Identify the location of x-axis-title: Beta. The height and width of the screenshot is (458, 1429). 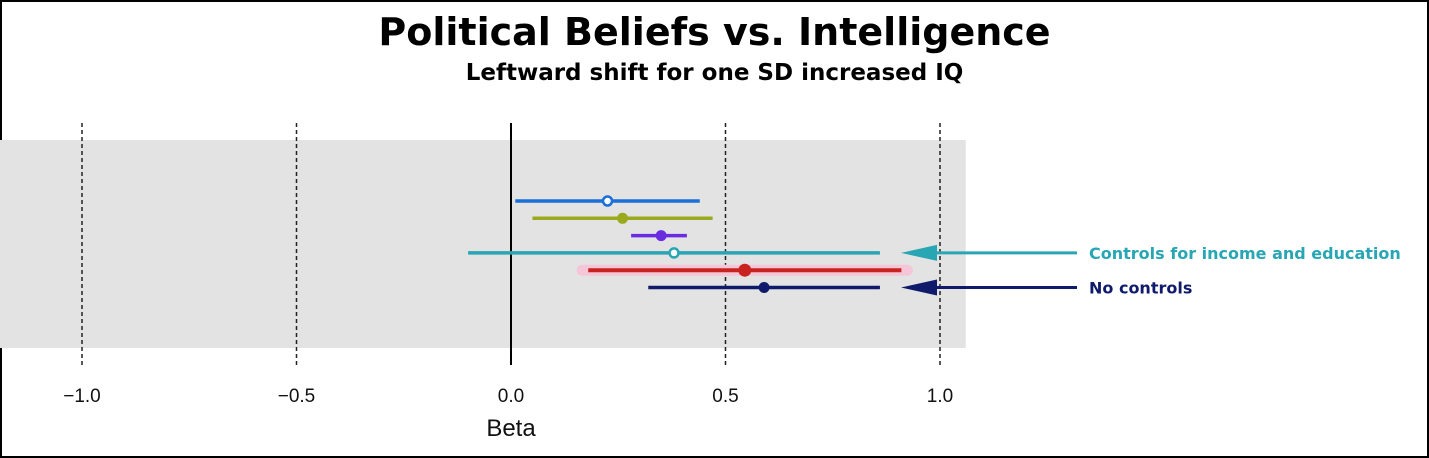
(511, 428).